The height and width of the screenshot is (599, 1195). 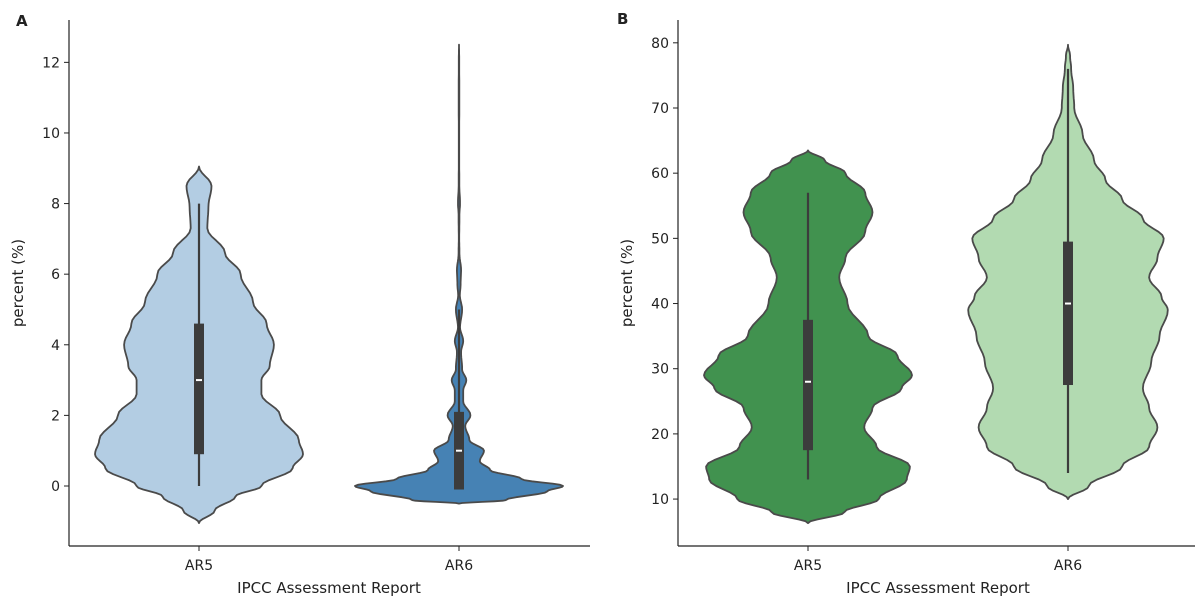 I want to click on panel-a-y-axis-label: percent (%), so click(x=18, y=283).